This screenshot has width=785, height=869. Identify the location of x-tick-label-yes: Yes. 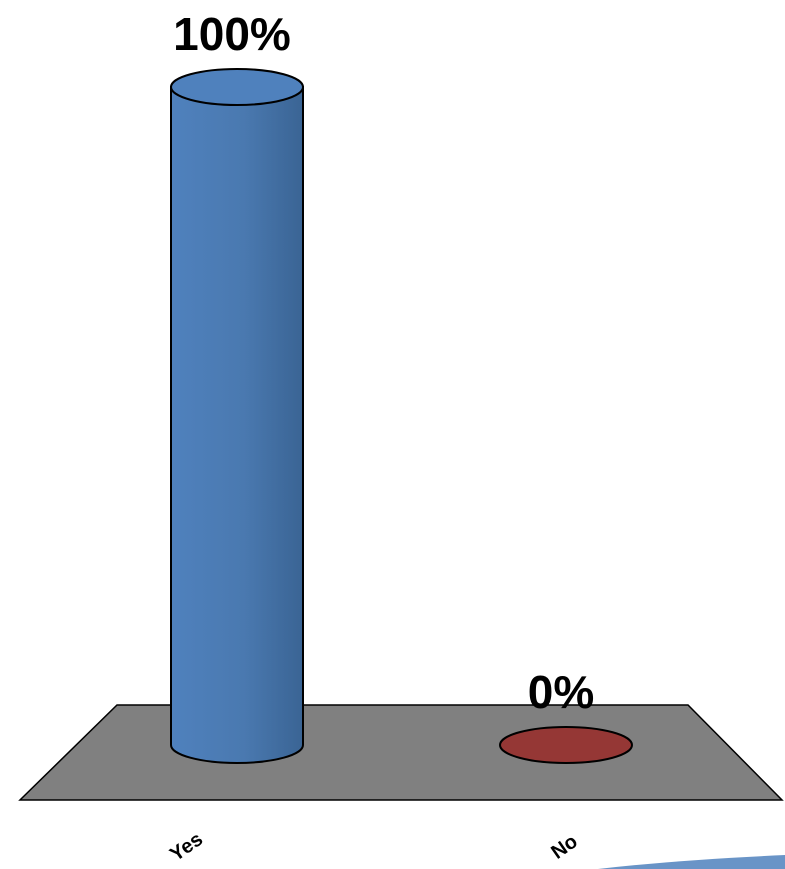
(186, 847).